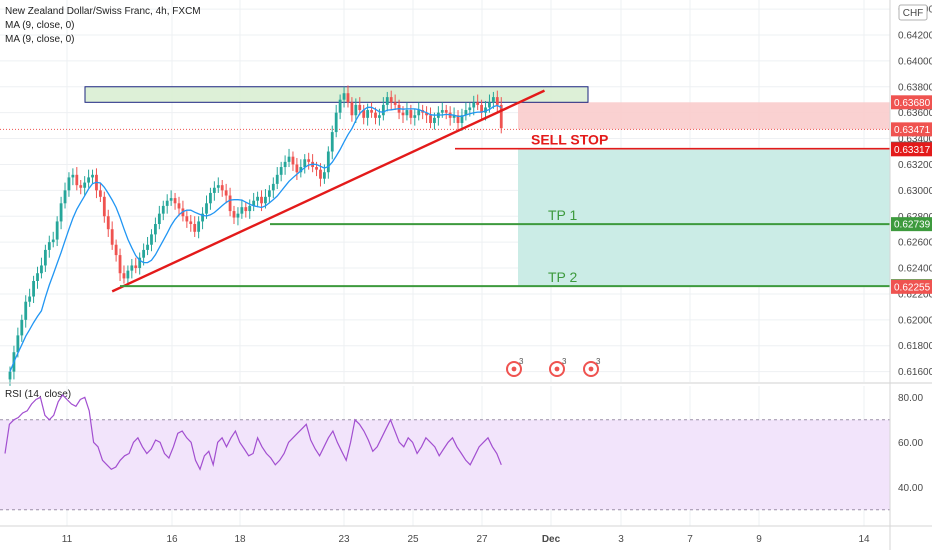 The image size is (932, 550). I want to click on time-tick-label: Dec, so click(551, 539).